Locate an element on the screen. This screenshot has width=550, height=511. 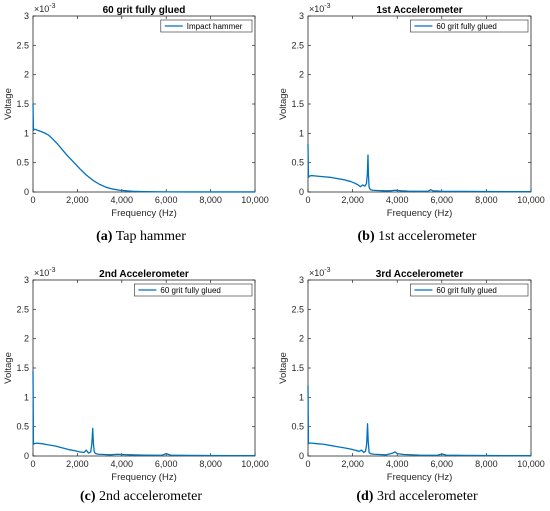
caption-label: (d) is located at coordinates (364, 496).